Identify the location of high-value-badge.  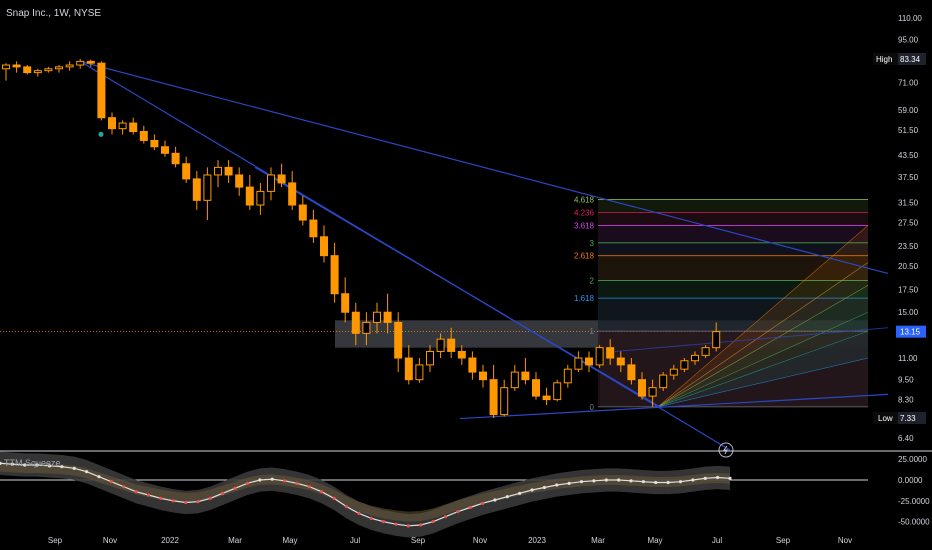
(912, 58).